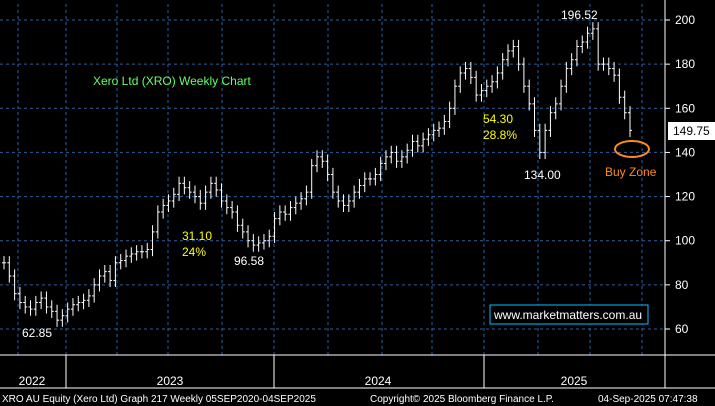  I want to click on annotation-low-2025: 134.00, so click(542, 175).